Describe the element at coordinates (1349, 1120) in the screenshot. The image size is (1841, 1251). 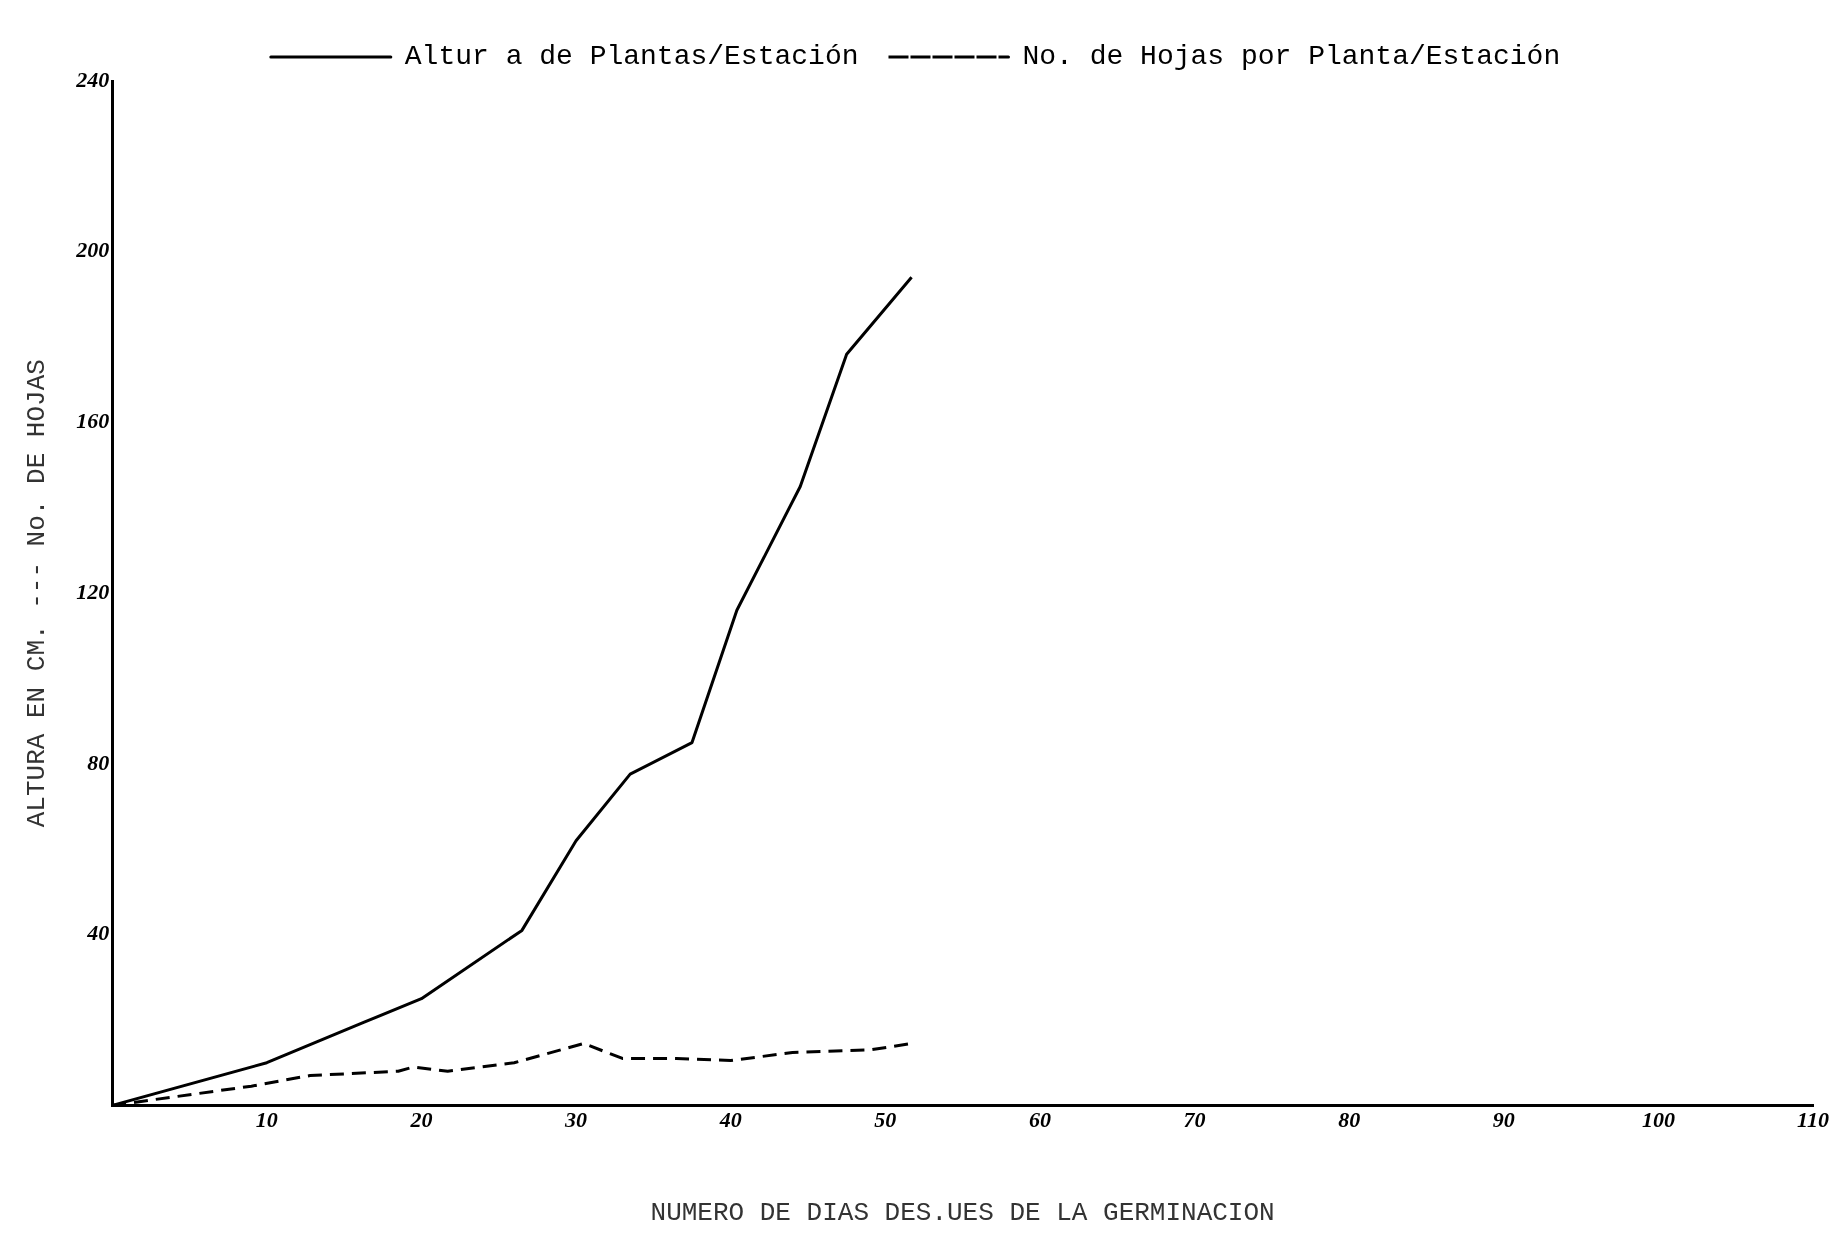
I see `x-tick-label: 80` at that location.